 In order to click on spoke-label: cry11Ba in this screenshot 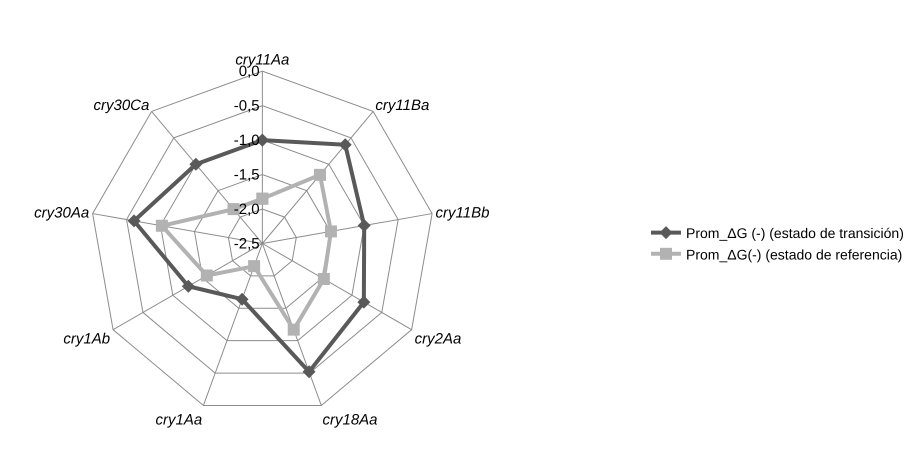, I will do `click(402, 105)`.